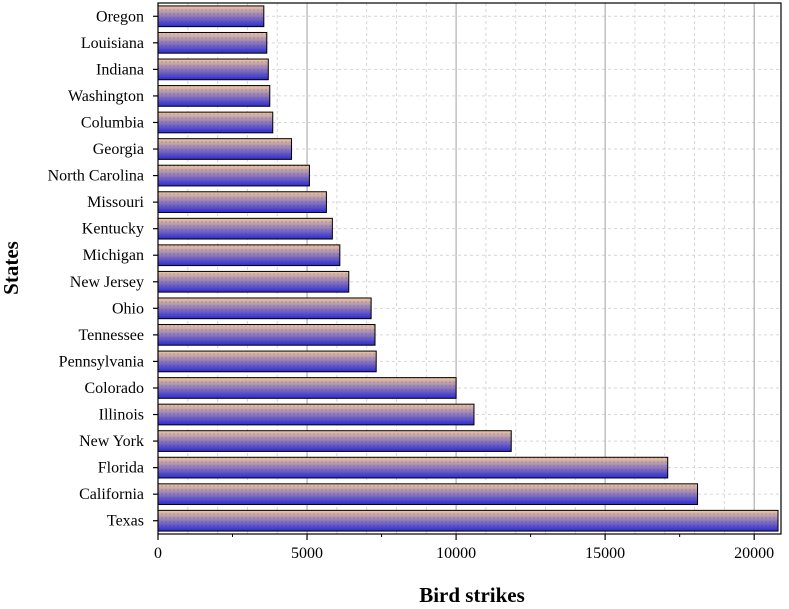  What do you see at coordinates (120, 69) in the screenshot?
I see `y-tick-label: Indiana` at bounding box center [120, 69].